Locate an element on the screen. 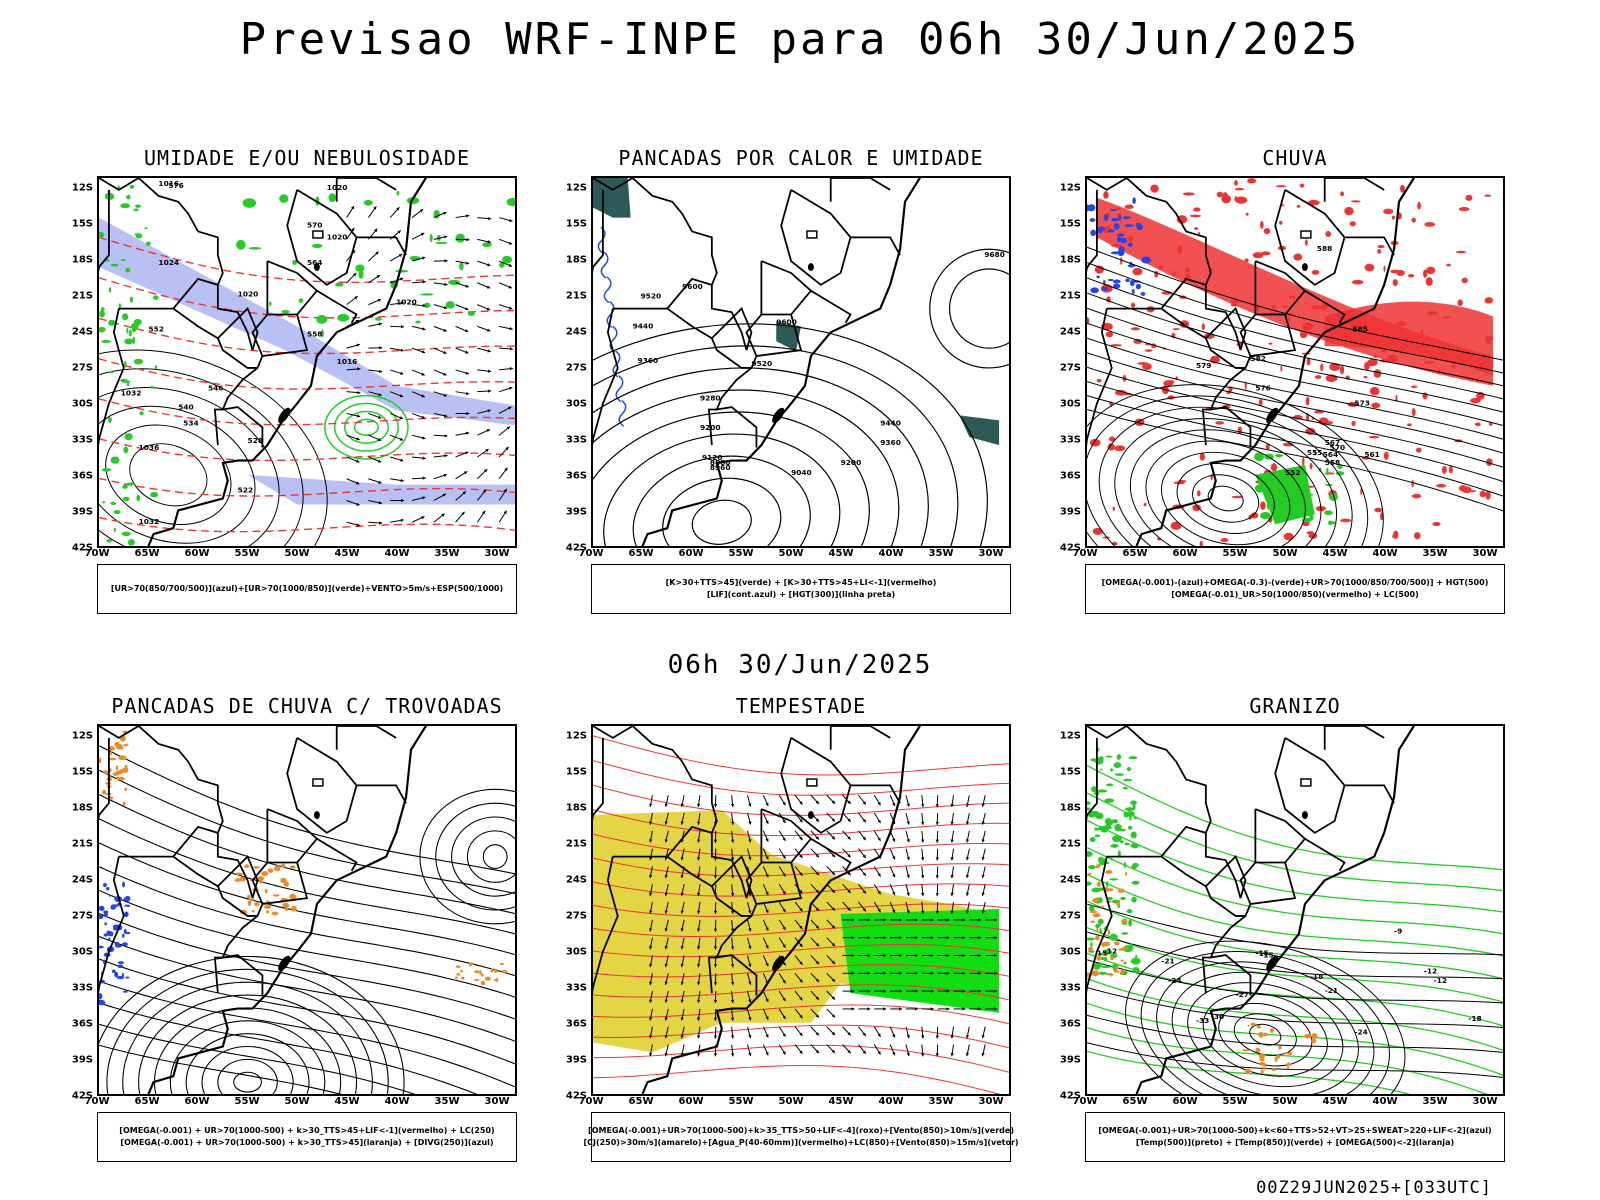 The width and height of the screenshot is (1600, 1200). lat-tick-label: 21S is located at coordinates (576, 296).